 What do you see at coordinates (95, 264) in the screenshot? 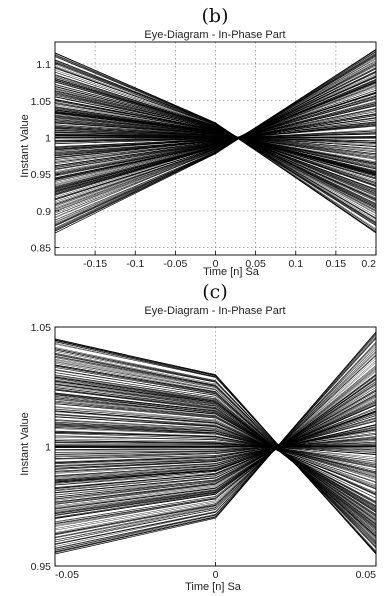
I see `x-tick-label: -0.15` at bounding box center [95, 264].